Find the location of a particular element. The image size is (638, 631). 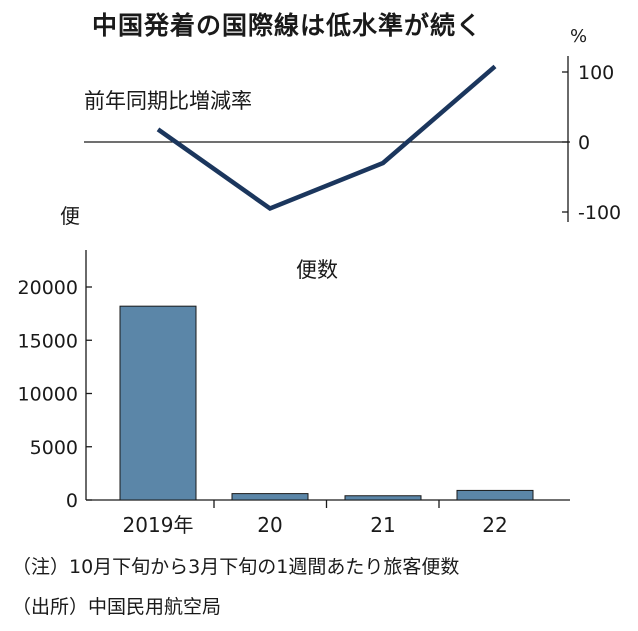

bar-unit-label: 便 is located at coordinates (70, 216).